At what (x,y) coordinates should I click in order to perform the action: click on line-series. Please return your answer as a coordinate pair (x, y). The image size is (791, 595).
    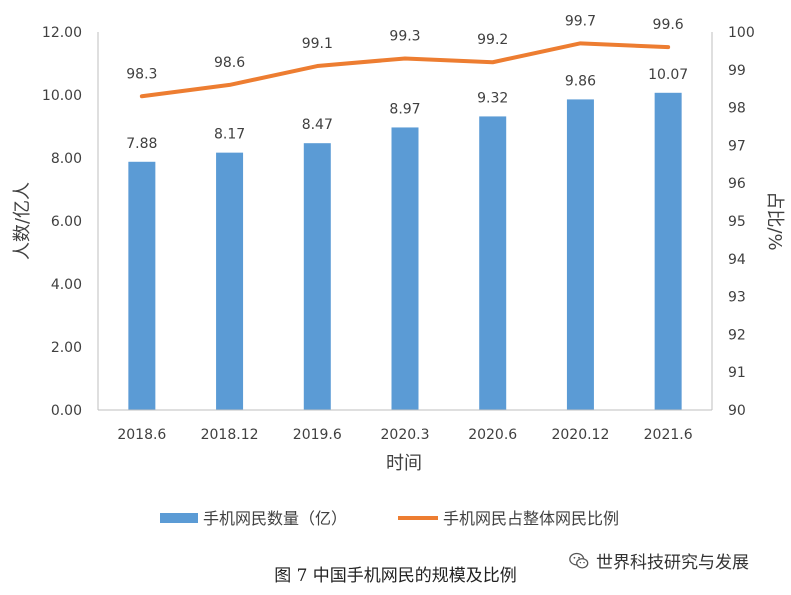
    Looking at the image, I should click on (405, 70).